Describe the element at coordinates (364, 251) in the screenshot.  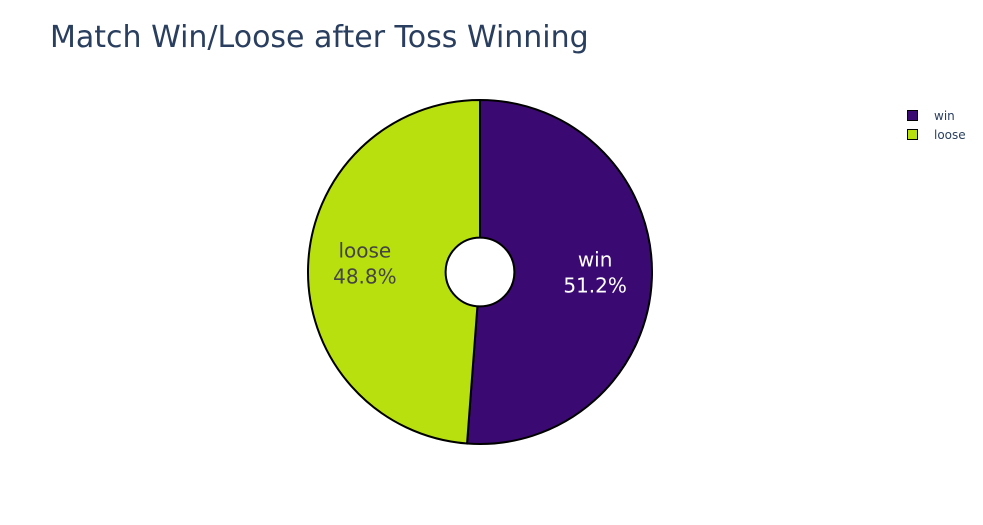
I see `slice-label-loose: loose` at that location.